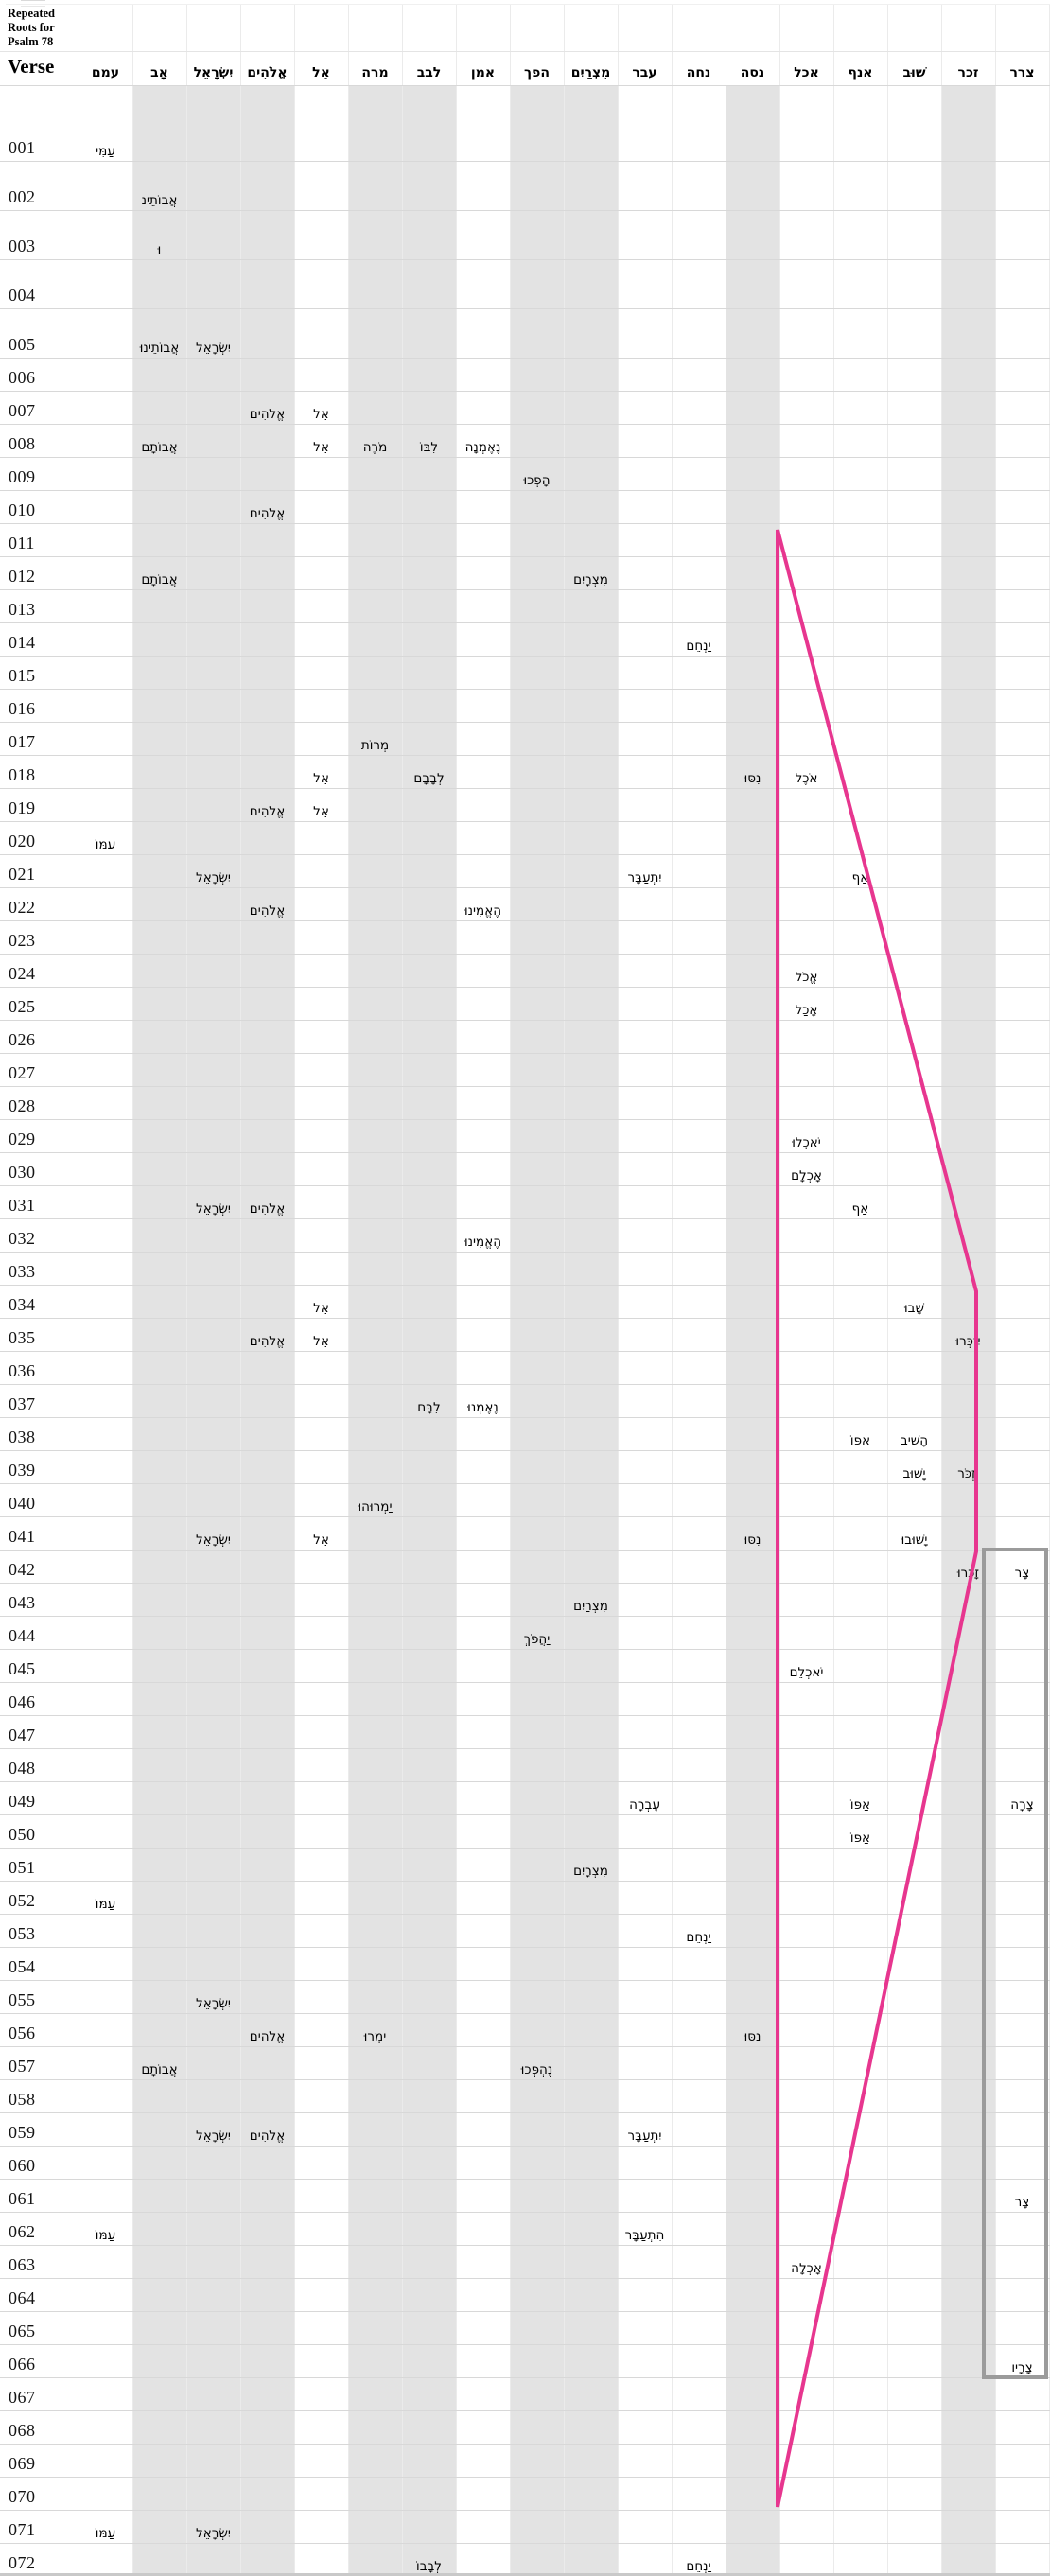 The image size is (1050, 2576). I want to click on verse-label: 058, so click(22, 2099).